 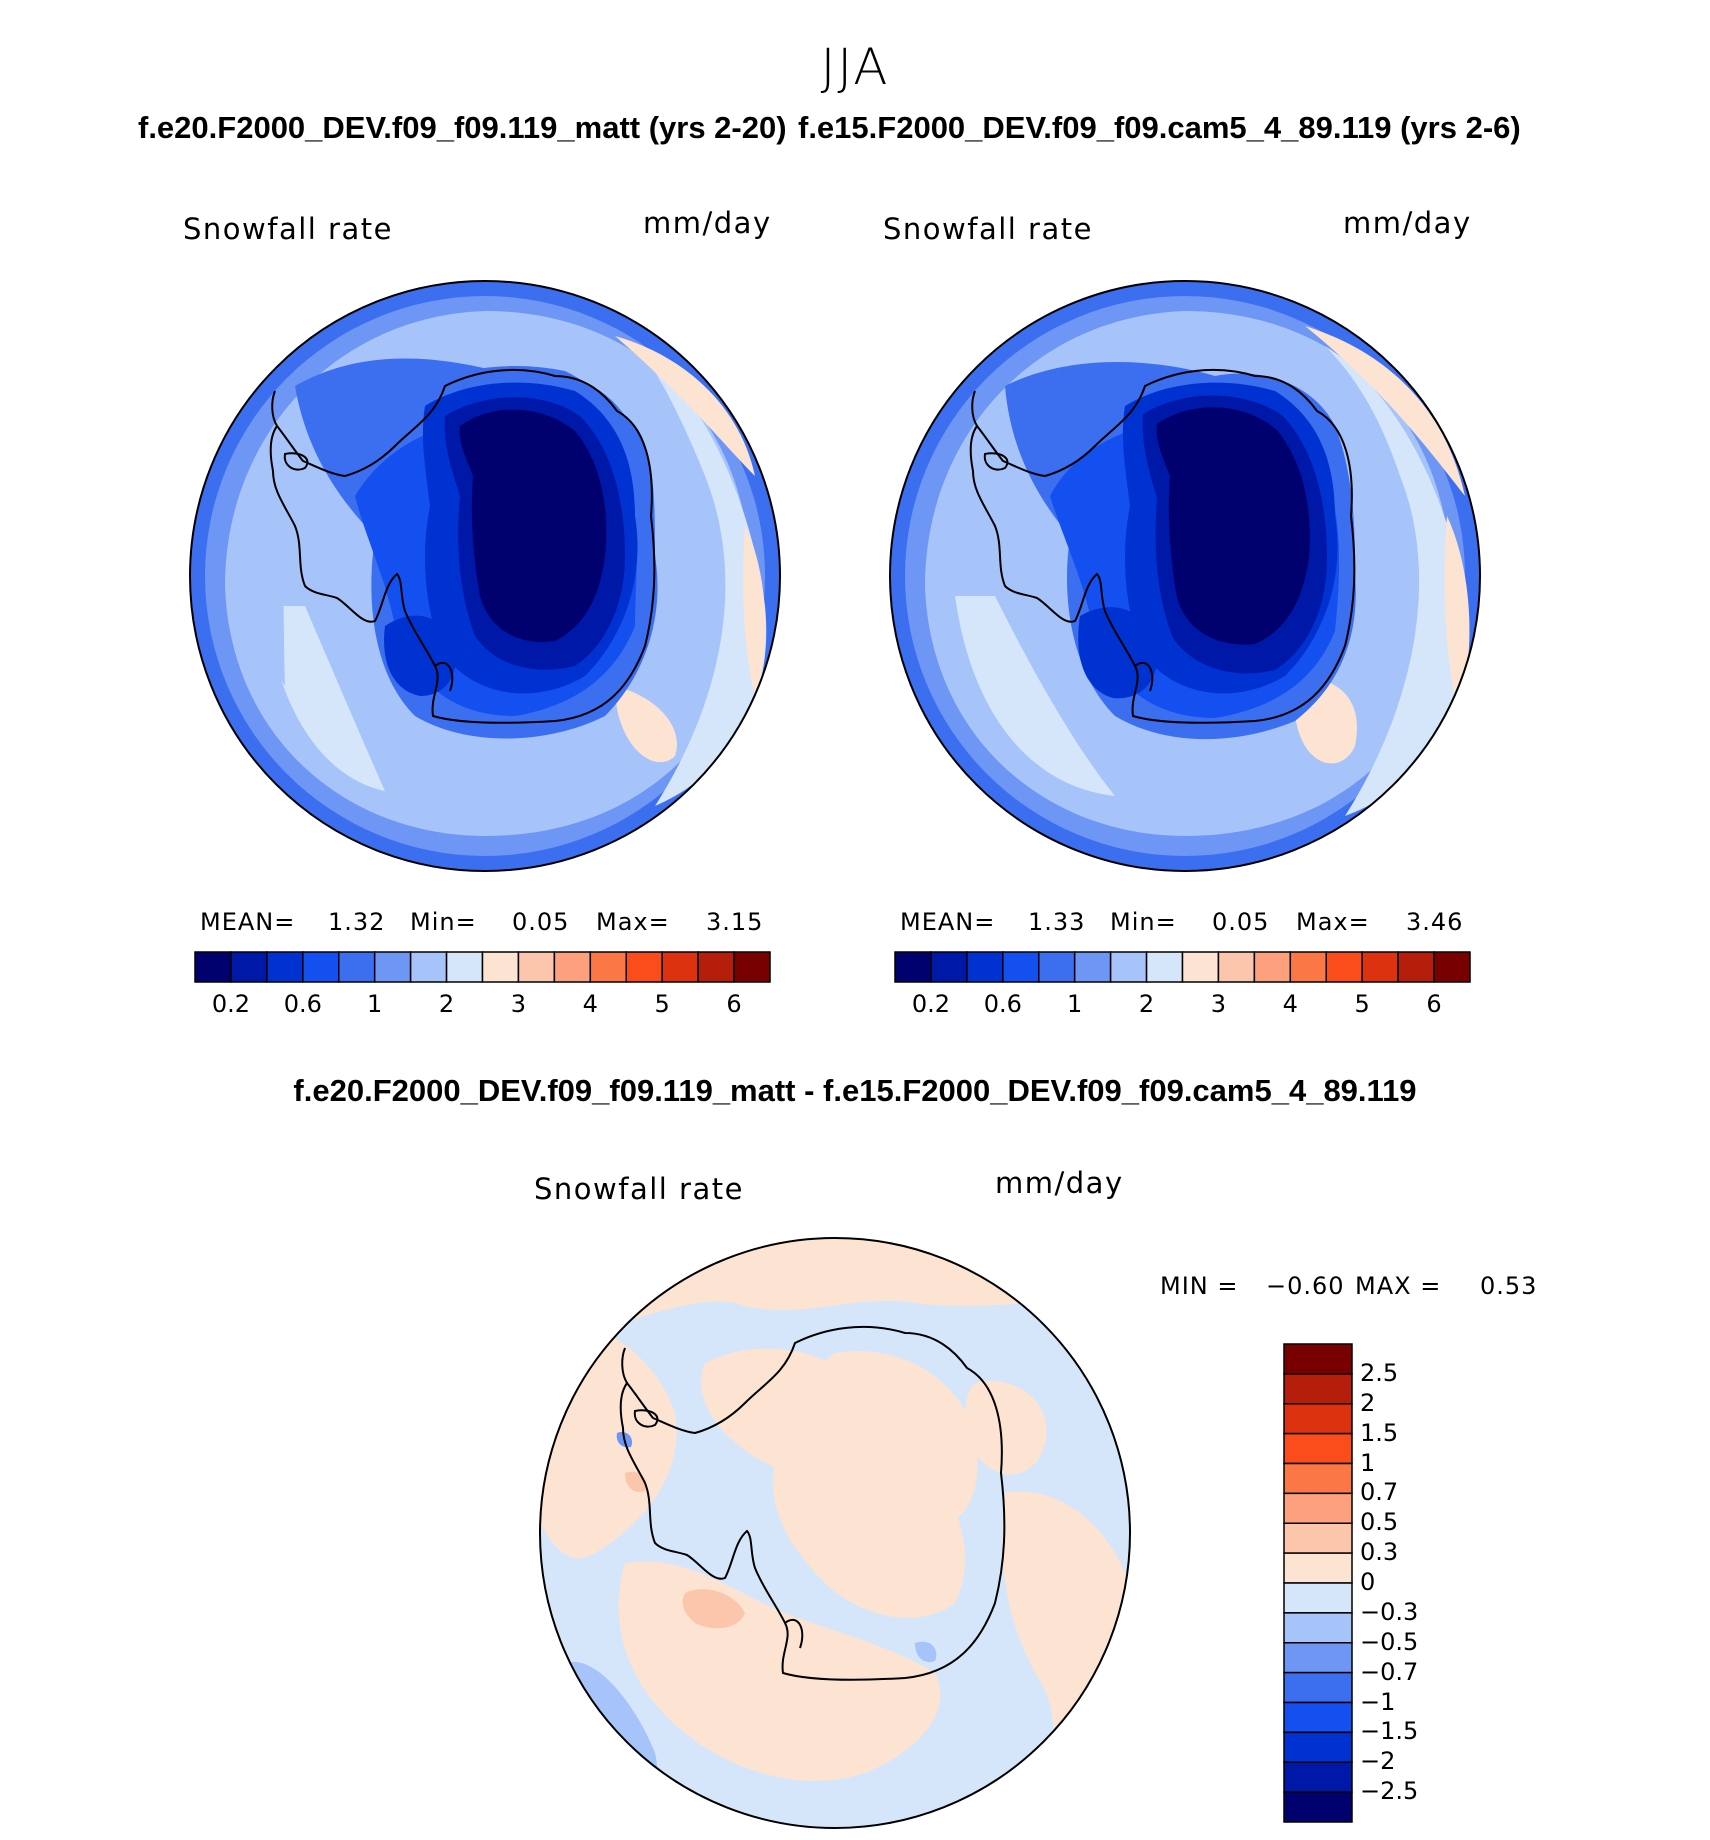 I want to click on right-map-outline, so click(x=1185, y=576).